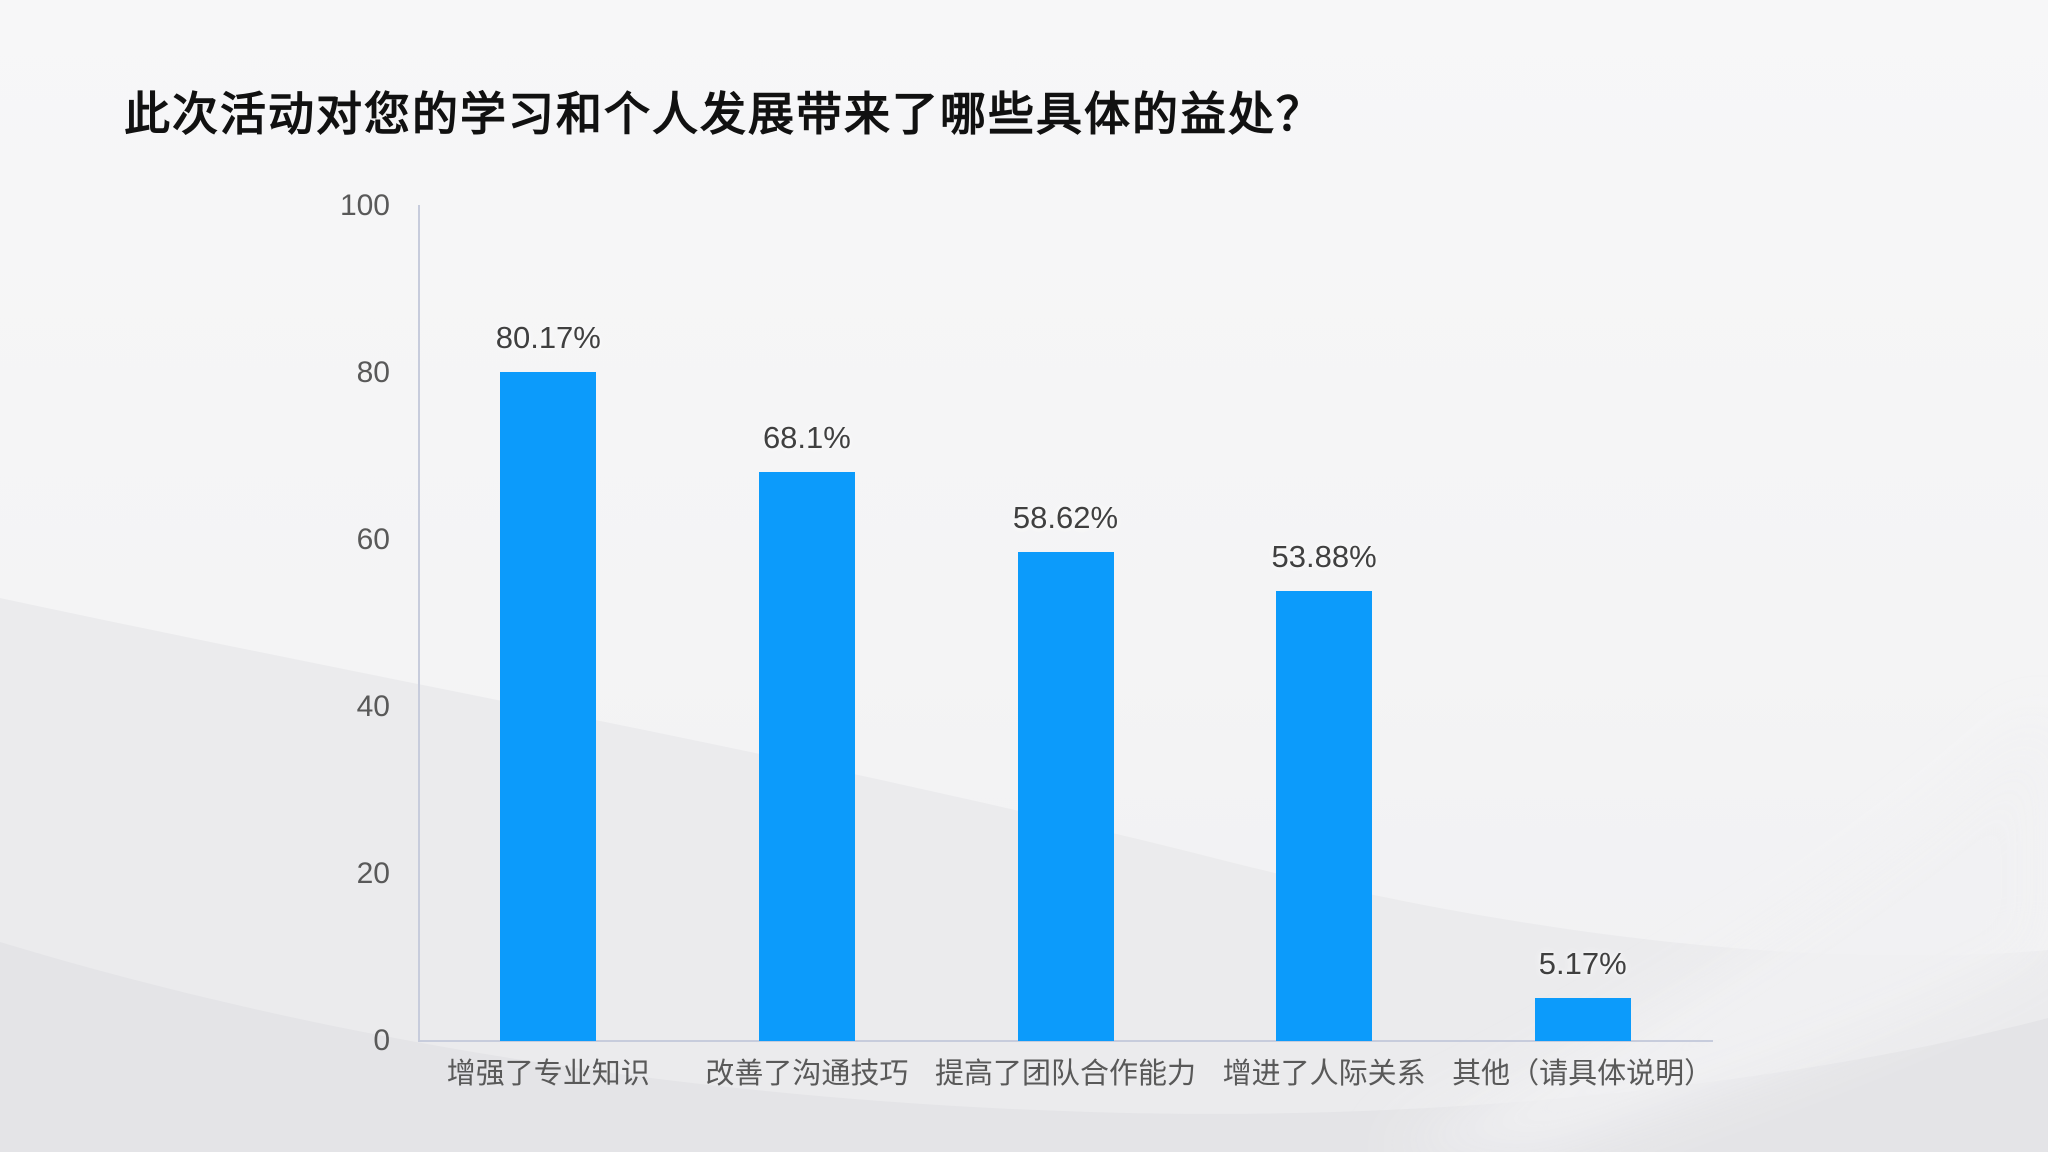  I want to click on chart-title: 此次活动对您的学习和个人发展带来了哪些具体的益处？, so click(724, 114).